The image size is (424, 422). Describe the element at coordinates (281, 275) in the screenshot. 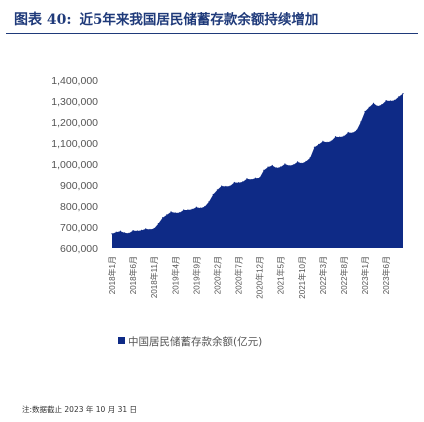

I see `x-tick-label: 2021年5月` at that location.